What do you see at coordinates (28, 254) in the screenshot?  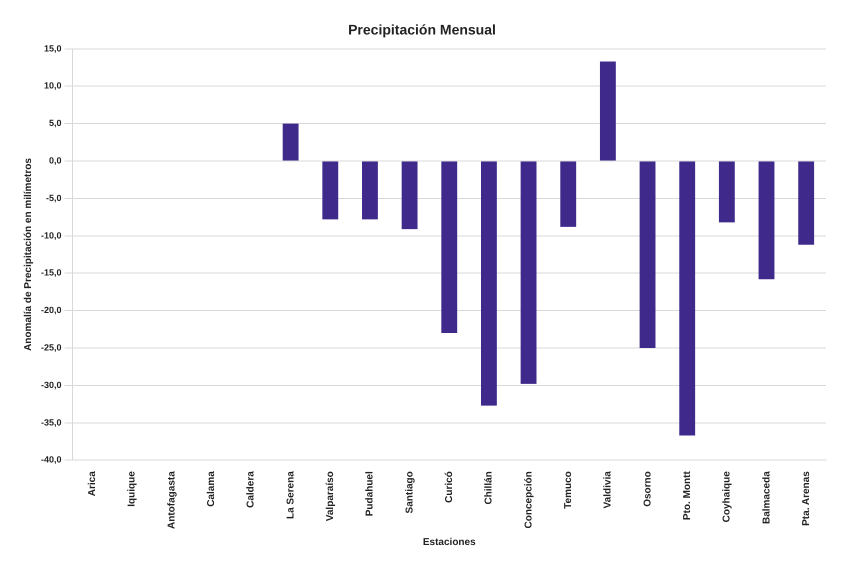 I see `y-axis-title: Anomalía de Precipitación en milímetros` at bounding box center [28, 254].